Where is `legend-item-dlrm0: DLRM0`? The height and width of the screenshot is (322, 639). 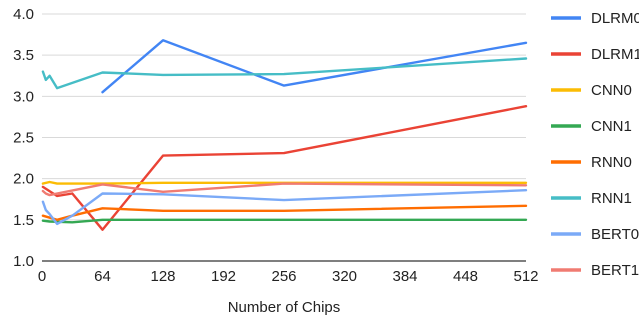
legend-item-dlrm0: DLRM0 is located at coordinates (595, 18).